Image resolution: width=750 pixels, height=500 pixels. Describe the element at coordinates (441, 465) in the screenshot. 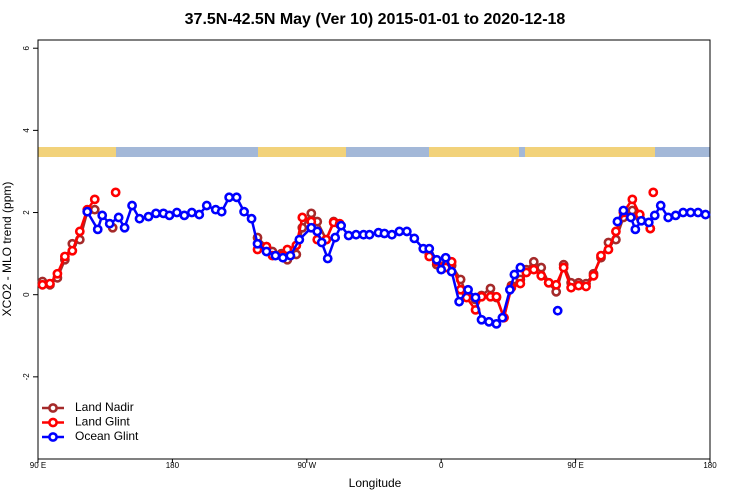

I see `x-tick-label: 0` at that location.